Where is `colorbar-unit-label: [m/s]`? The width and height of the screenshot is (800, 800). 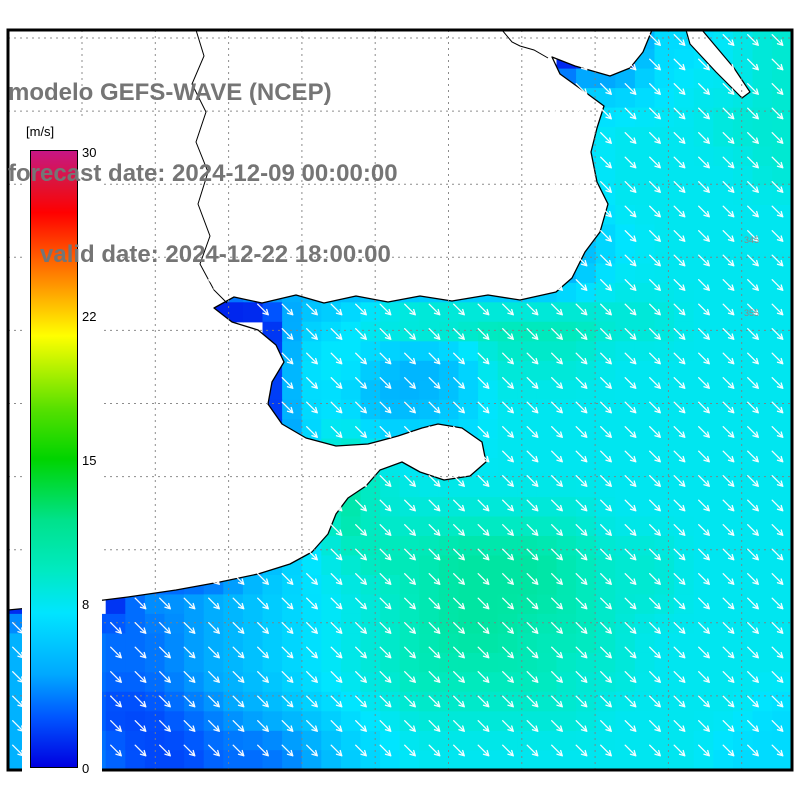 colorbar-unit-label: [m/s] is located at coordinates (40, 131).